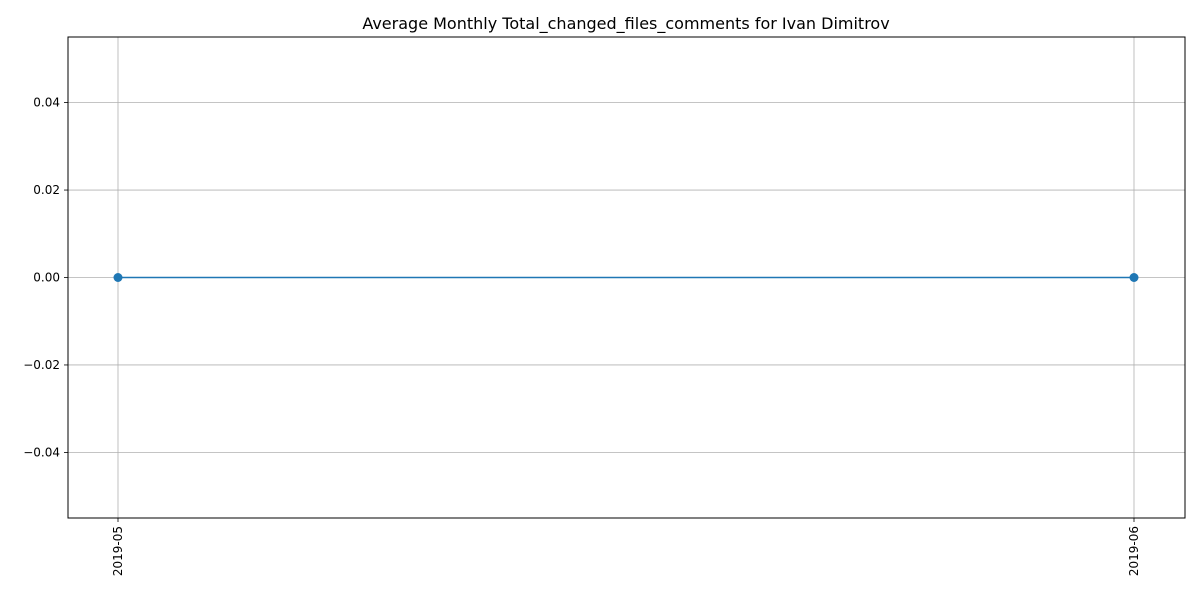 This screenshot has width=1200, height=604. I want to click on y-tick-label: 0.02, so click(46, 190).